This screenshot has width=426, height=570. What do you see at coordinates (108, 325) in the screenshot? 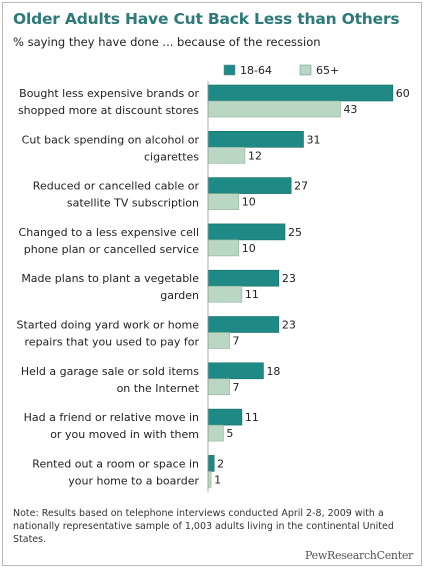
I see `category-label: Started doing yard work or home` at bounding box center [108, 325].